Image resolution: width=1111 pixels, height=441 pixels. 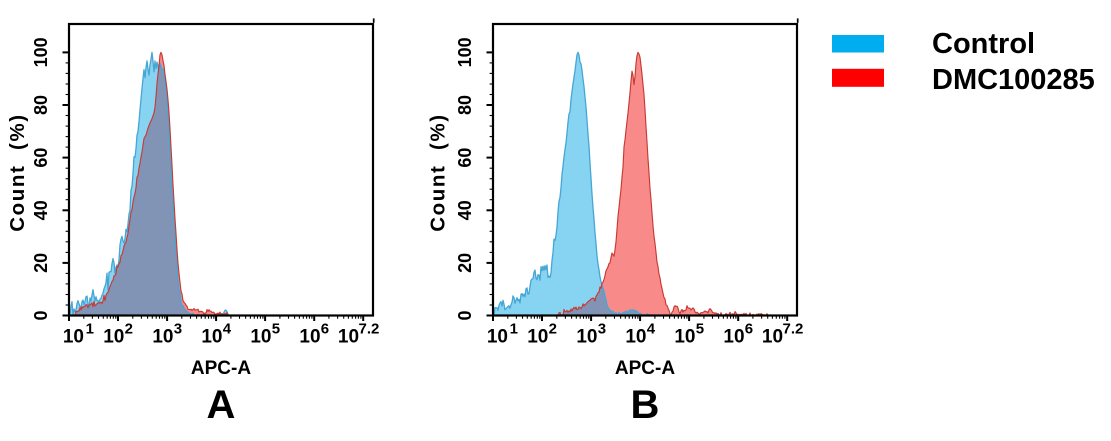 What do you see at coordinates (983, 44) in the screenshot?
I see `svg-text: Control` at bounding box center [983, 44].